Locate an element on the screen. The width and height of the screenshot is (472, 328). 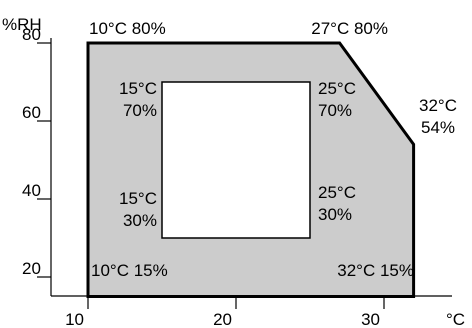
annotation-line: 54% is located at coordinates (438, 127).